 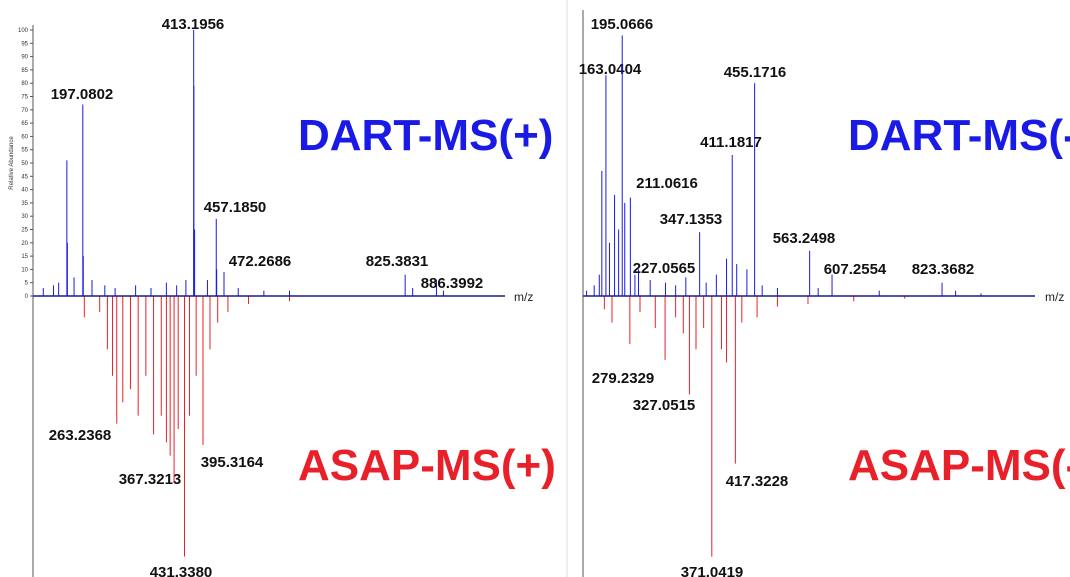 I want to click on y-axis-label: Relative Abundance, so click(x=12, y=163).